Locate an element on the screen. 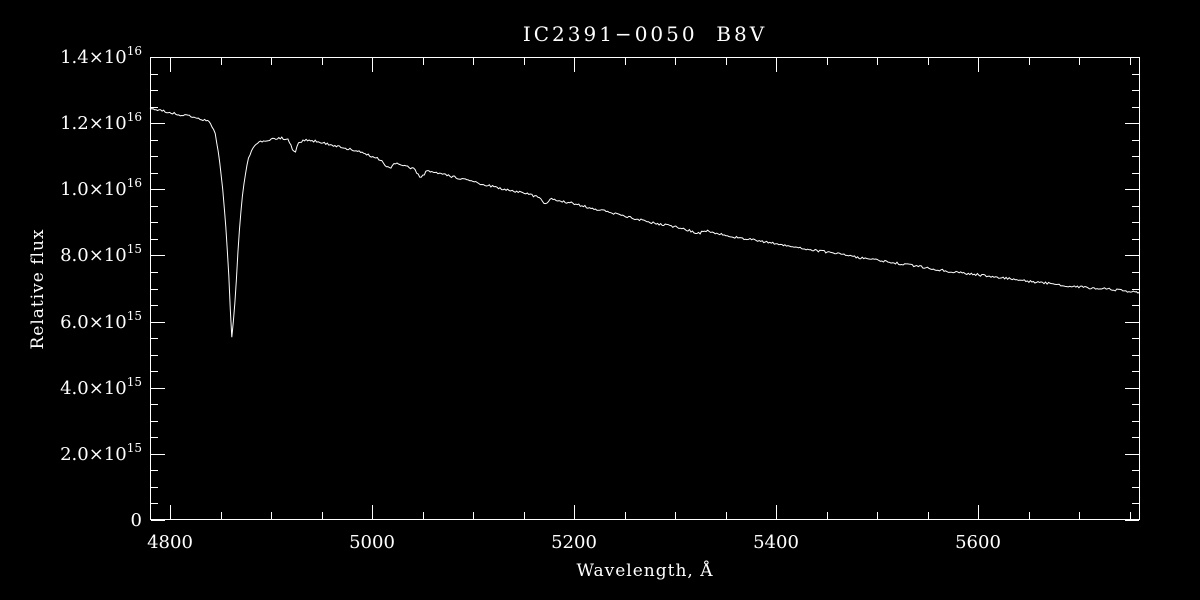  x-tick-label: 5600 is located at coordinates (978, 542).